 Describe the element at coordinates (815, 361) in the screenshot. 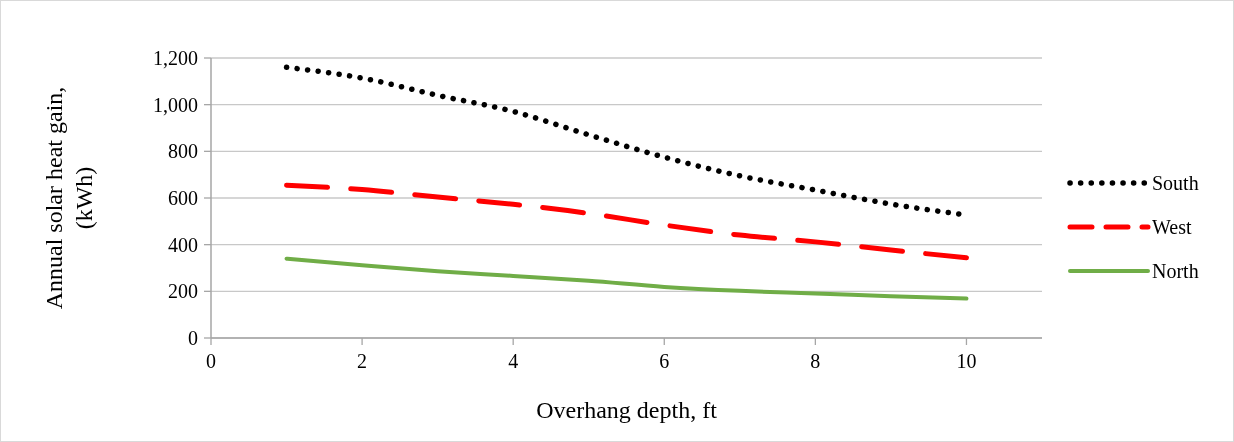

I see `x-tick-label: 8` at that location.